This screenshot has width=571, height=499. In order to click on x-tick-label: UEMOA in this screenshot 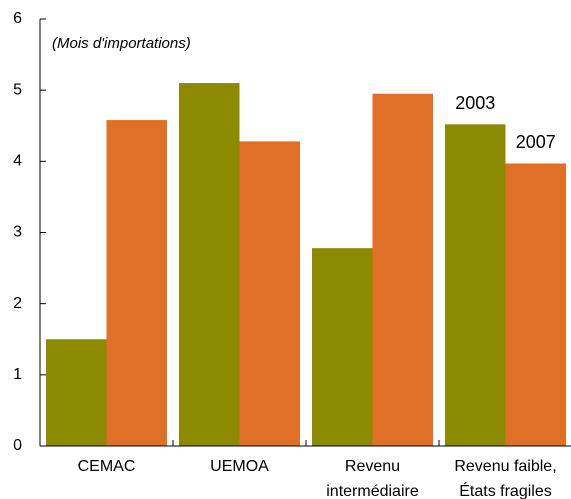, I will do `click(239, 466)`.